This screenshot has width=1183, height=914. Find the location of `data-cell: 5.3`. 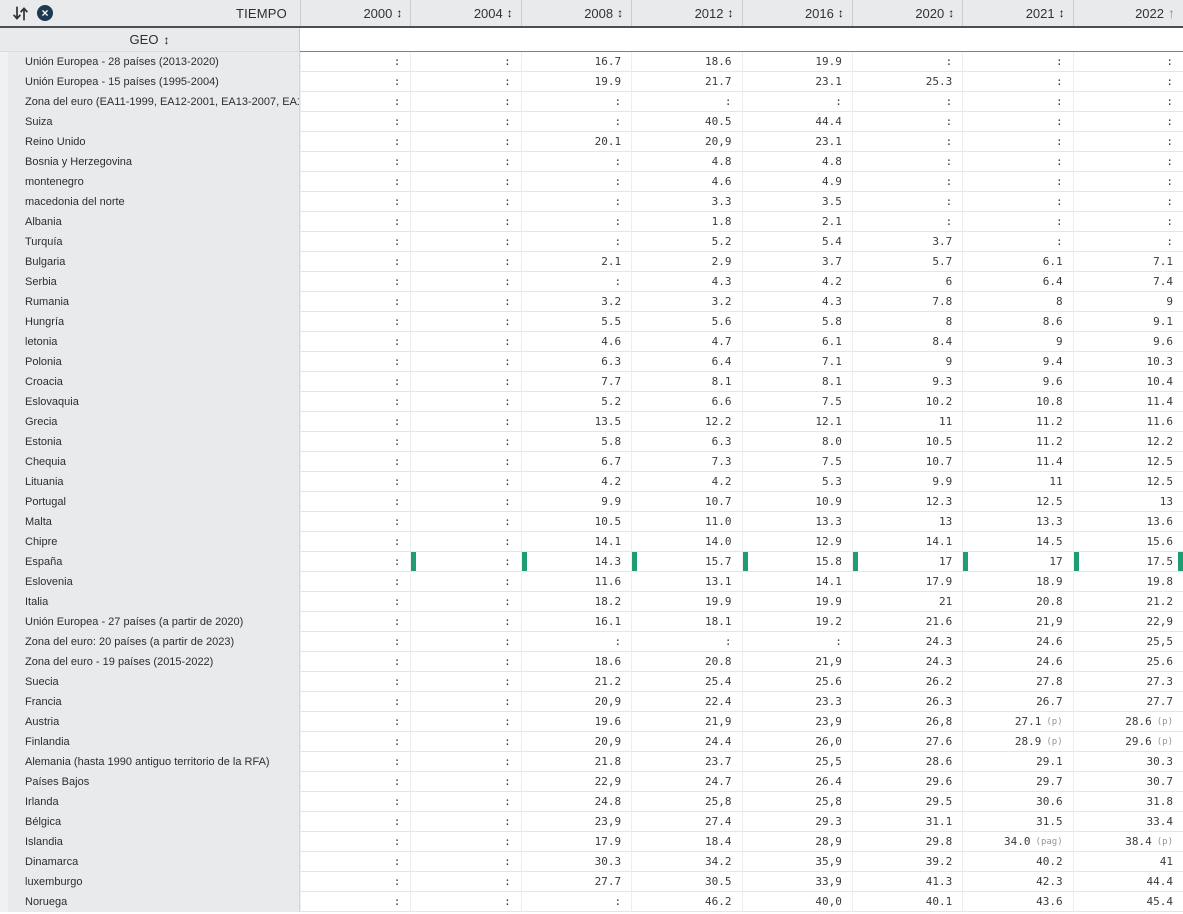

data-cell: 5.3 is located at coordinates (796, 482).